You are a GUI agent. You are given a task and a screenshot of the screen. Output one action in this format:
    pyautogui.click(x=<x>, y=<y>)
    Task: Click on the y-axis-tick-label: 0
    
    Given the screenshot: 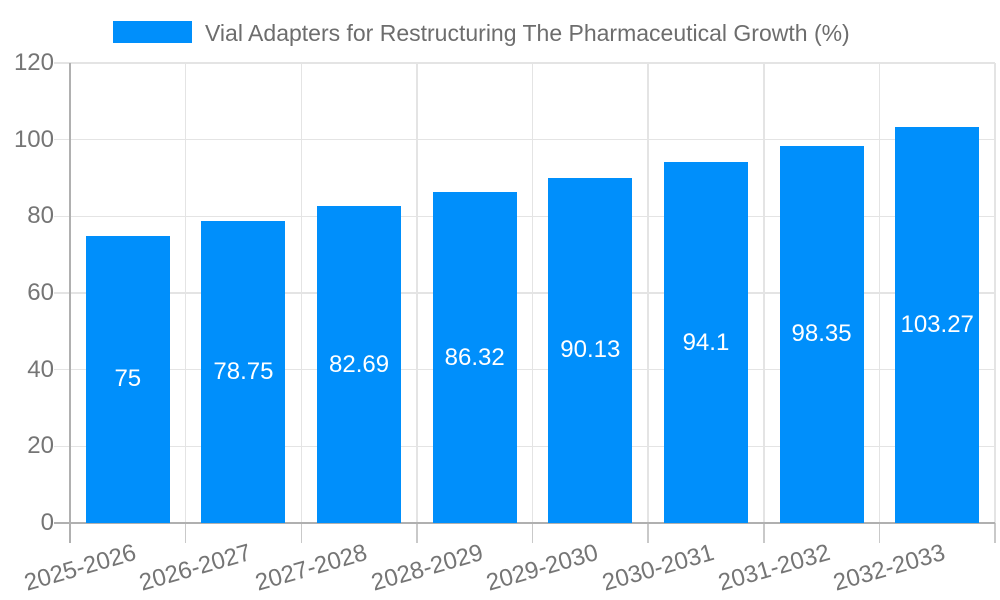 What is the action you would take?
    pyautogui.click(x=47, y=522)
    